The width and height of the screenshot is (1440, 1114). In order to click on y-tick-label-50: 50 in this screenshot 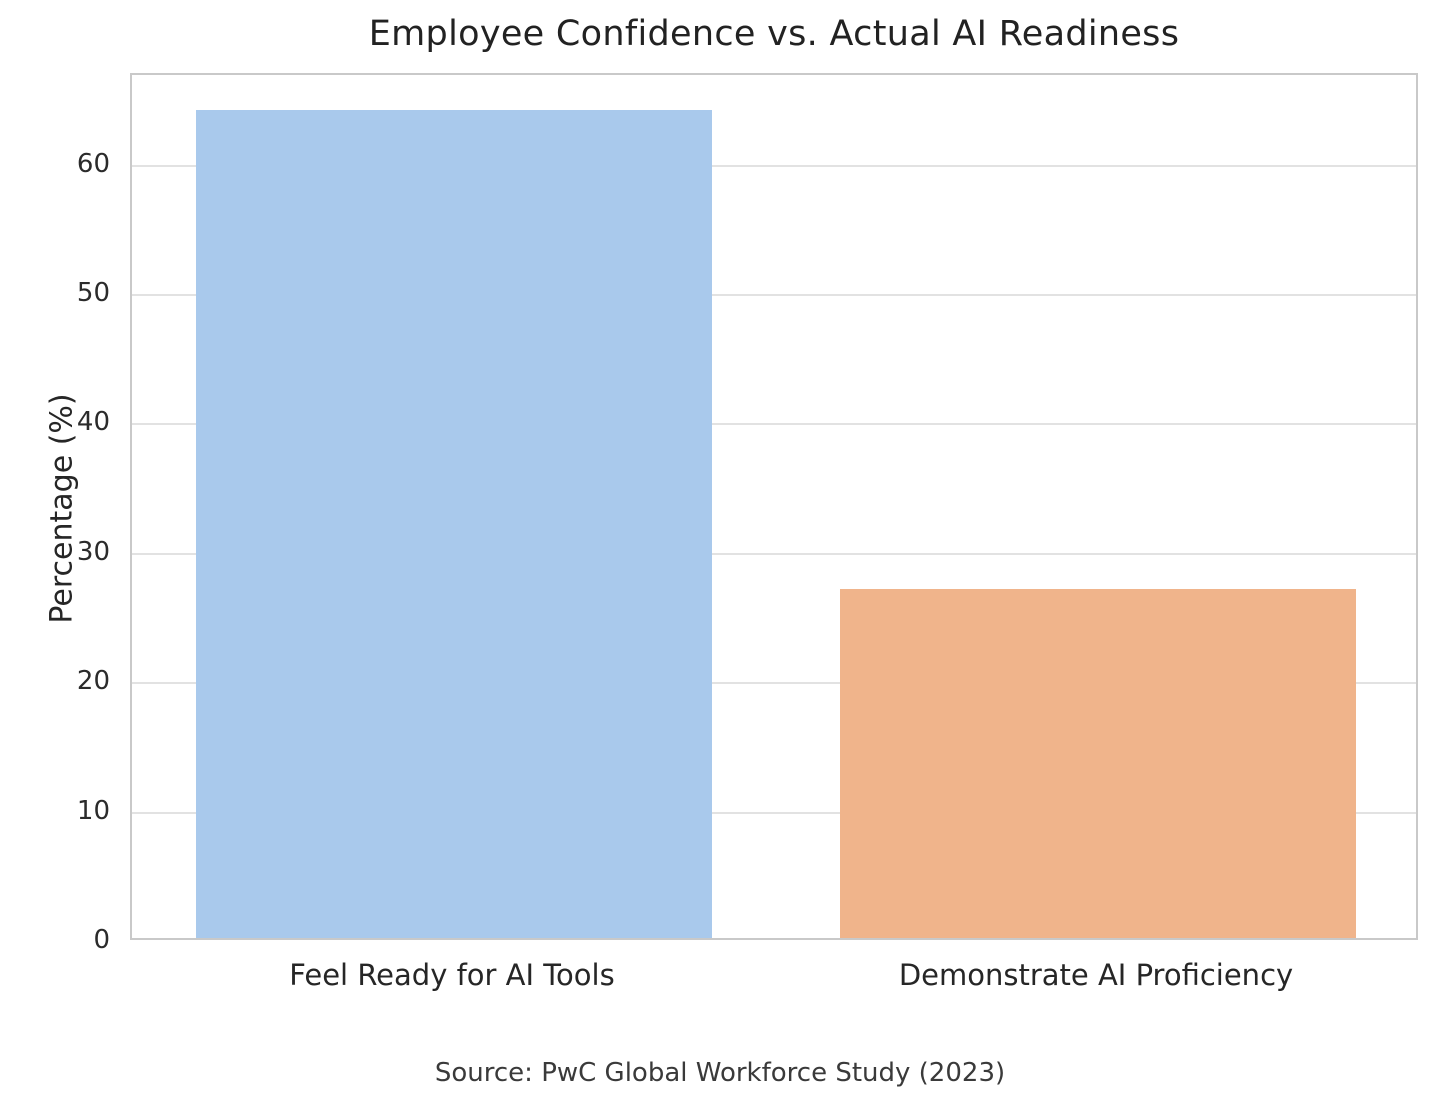, I will do `click(93, 292)`.